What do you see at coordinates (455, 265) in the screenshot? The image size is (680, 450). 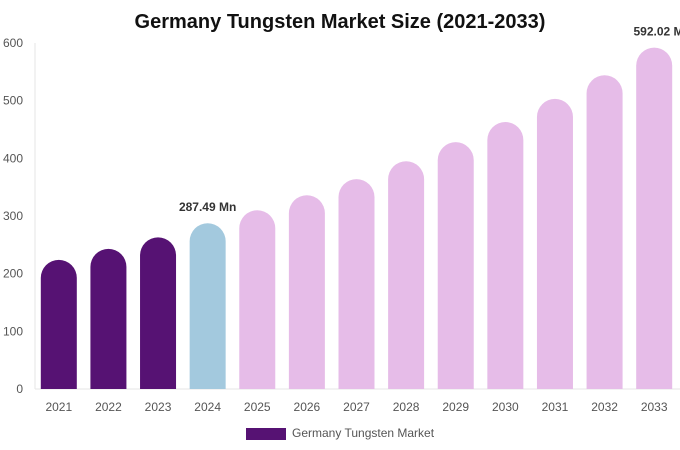 I see `bar-2029` at bounding box center [455, 265].